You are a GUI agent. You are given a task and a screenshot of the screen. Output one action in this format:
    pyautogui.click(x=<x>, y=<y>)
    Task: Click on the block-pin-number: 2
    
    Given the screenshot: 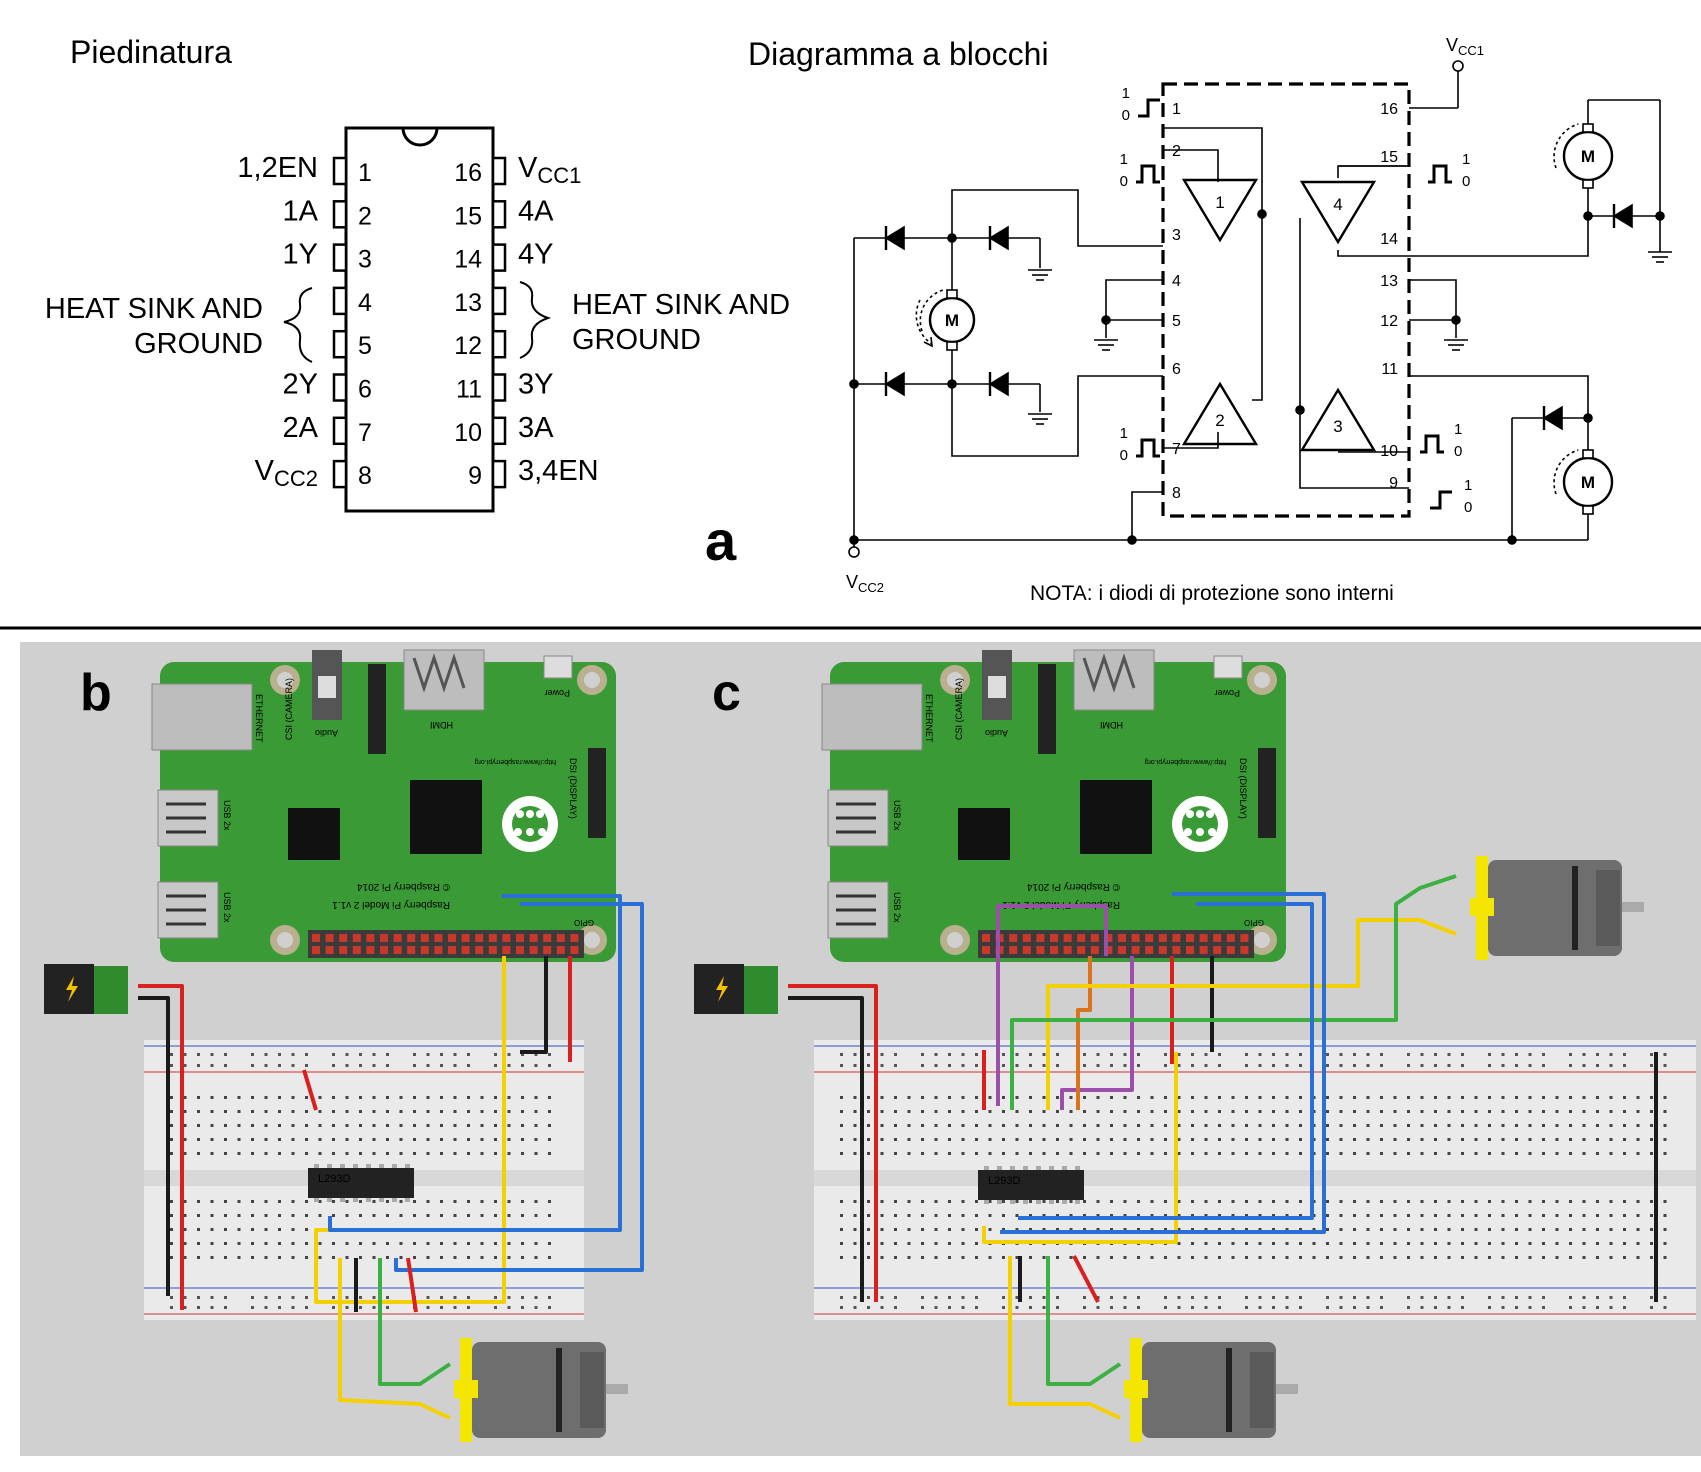 What is the action you would take?
    pyautogui.click(x=1176, y=151)
    